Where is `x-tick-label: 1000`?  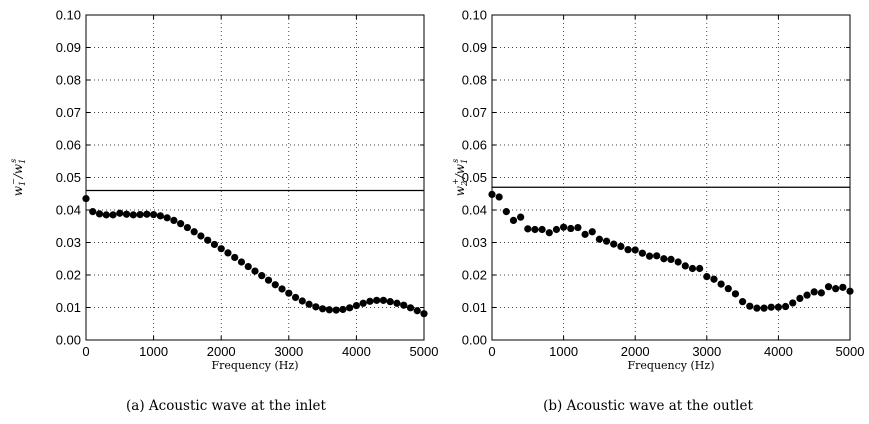
x-tick-label: 1000 is located at coordinates (563, 351).